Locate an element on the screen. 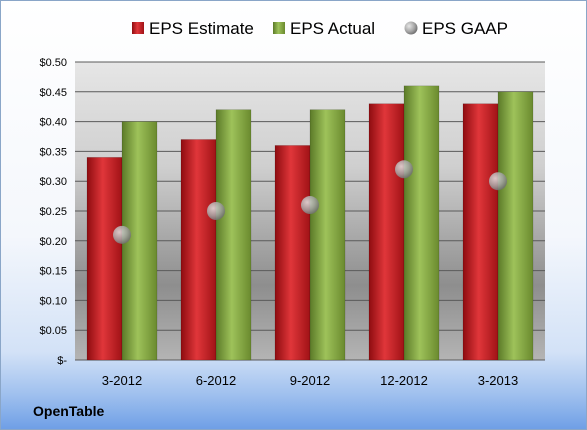  y-tick-label: $0.35 is located at coordinates (53, 152).